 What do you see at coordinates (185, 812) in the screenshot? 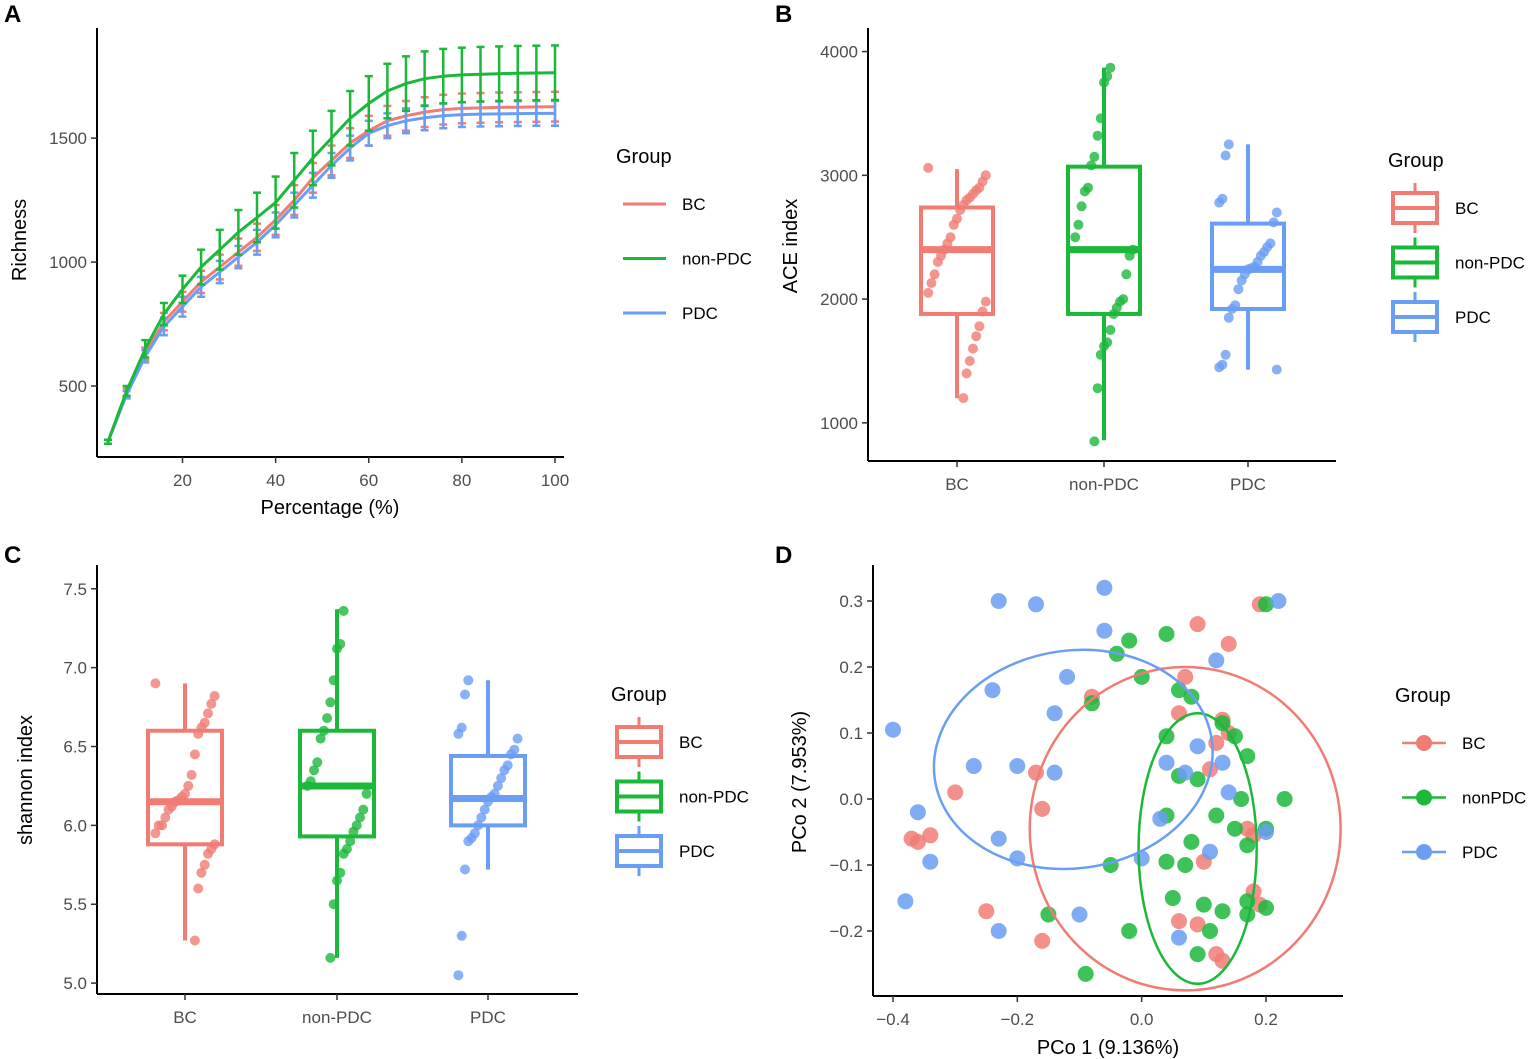
I see `box-bc` at bounding box center [185, 812].